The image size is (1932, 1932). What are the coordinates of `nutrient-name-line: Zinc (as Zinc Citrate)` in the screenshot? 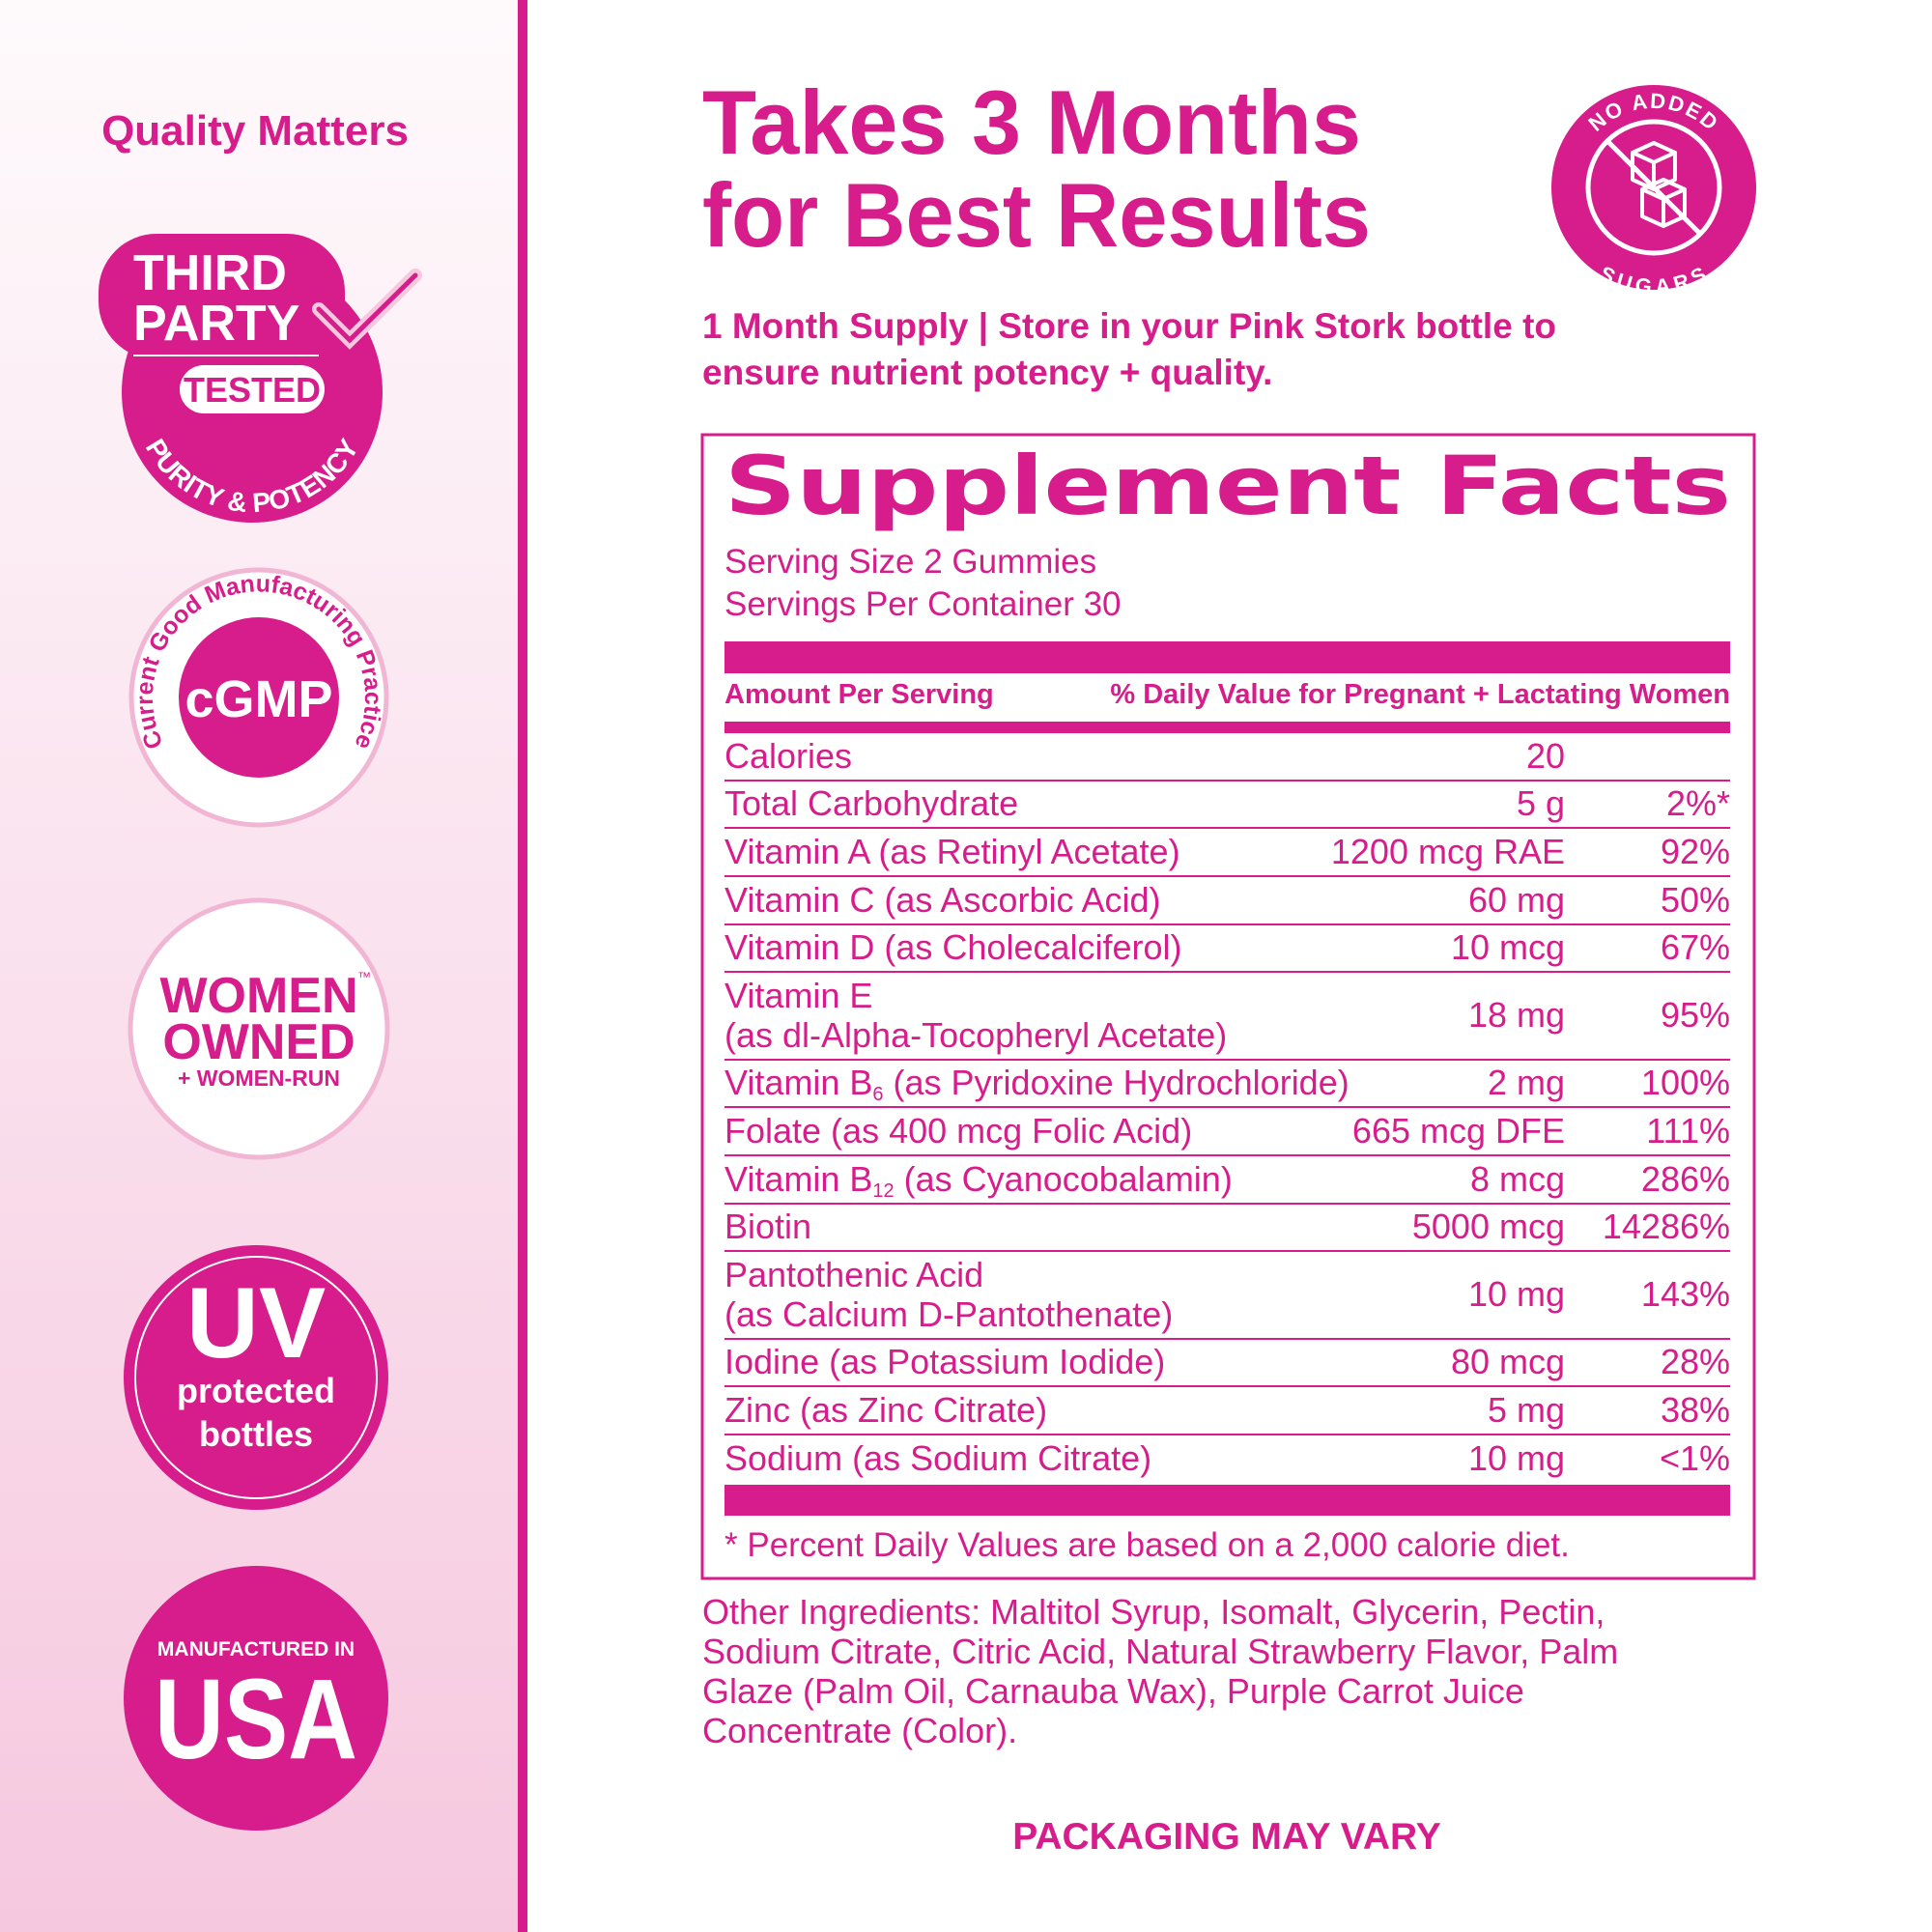 It's located at (1106, 1410).